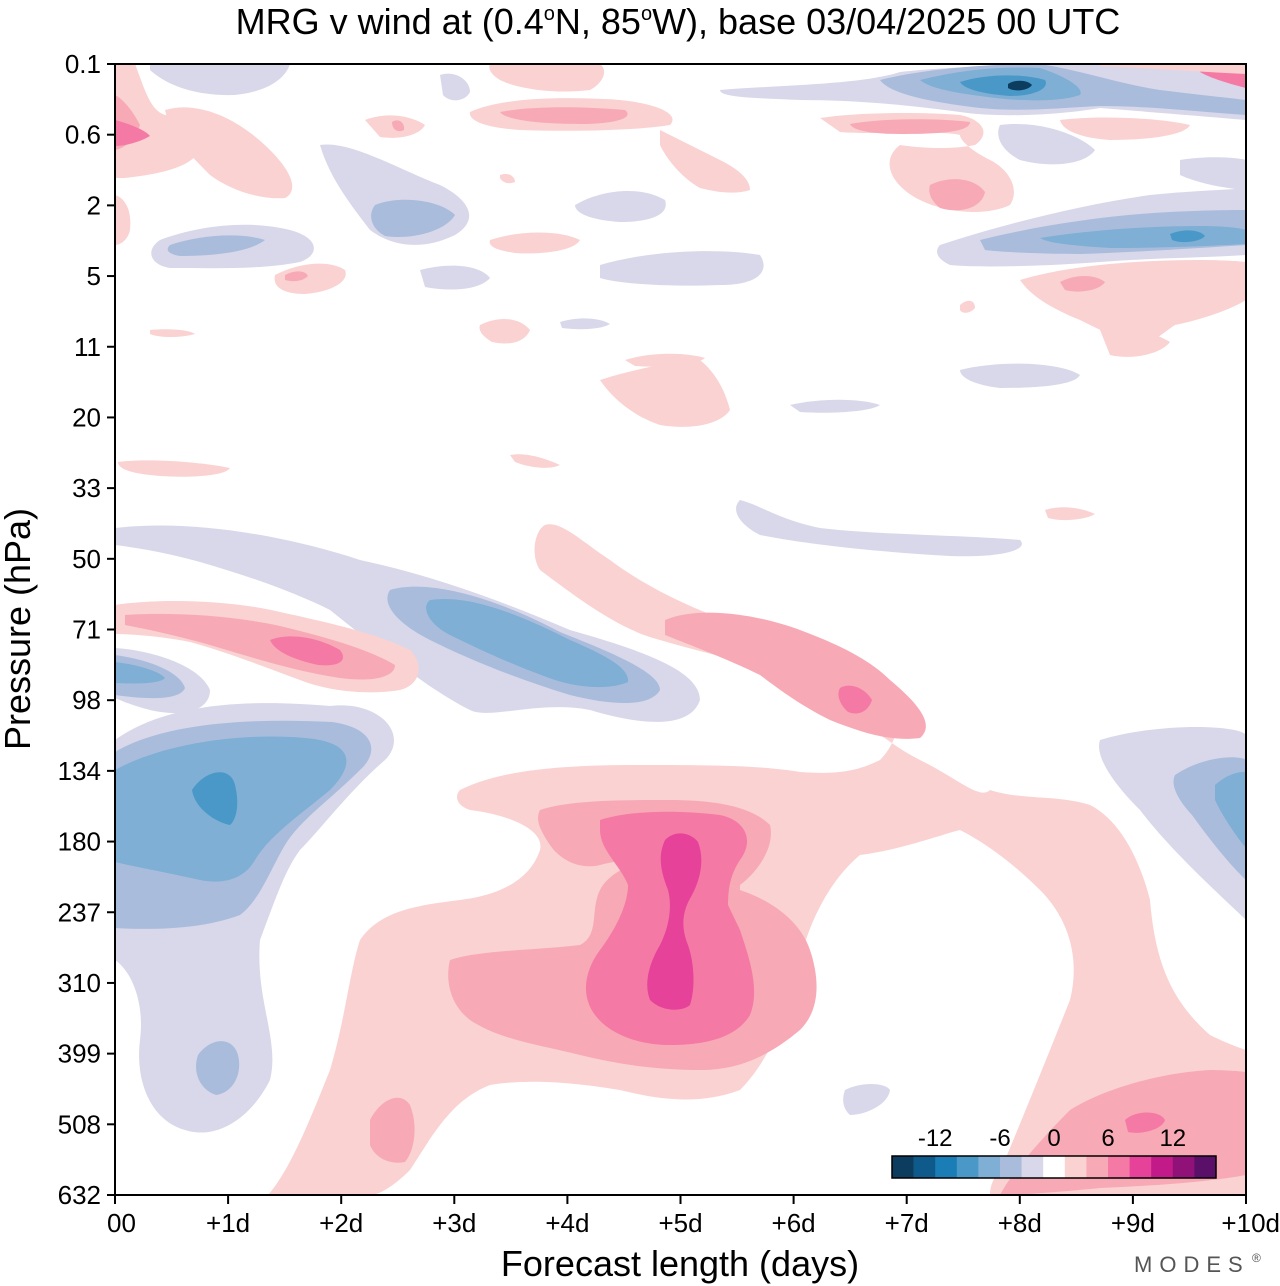  I want to click on colorbar-tick-label: -12, so click(935, 1138).